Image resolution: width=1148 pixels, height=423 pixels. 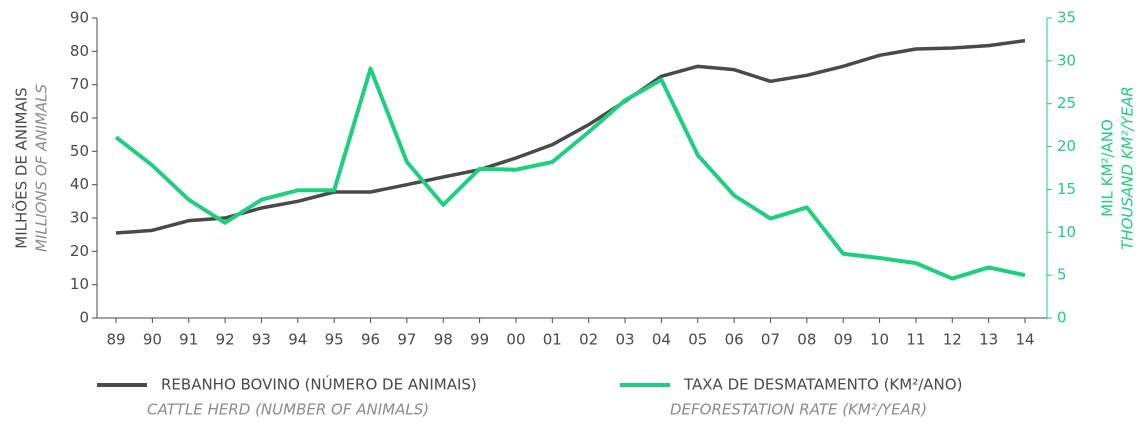 I want to click on y2-tick-label: 25, so click(x=1066, y=103).